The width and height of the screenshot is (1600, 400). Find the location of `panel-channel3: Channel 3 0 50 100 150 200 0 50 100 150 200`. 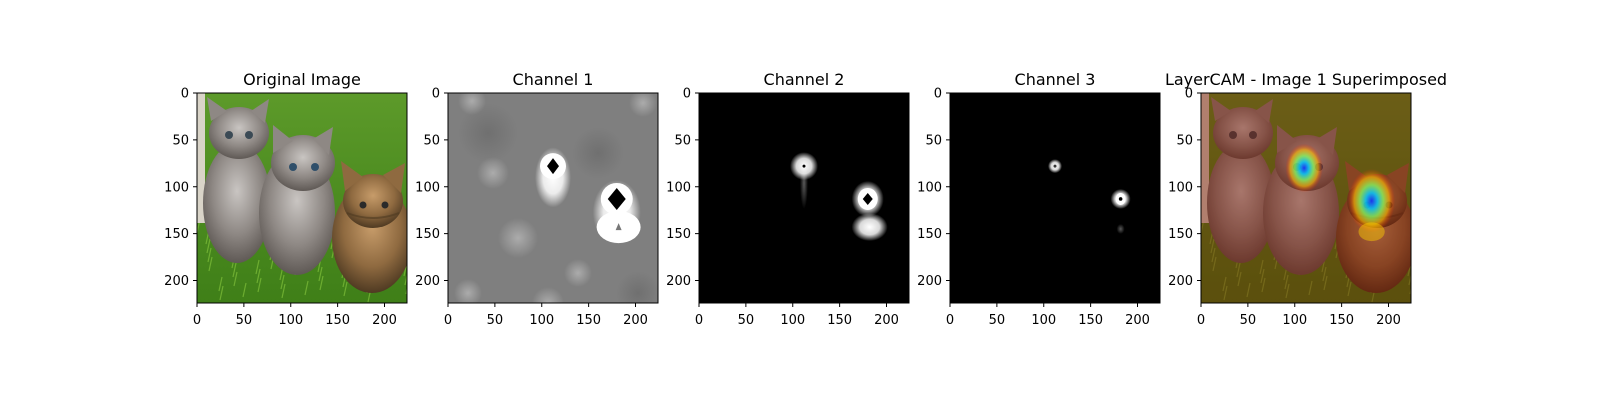

panel-channel3: Channel 3 0 50 100 150 200 0 50 100 150 200 is located at coordinates (1039, 199).